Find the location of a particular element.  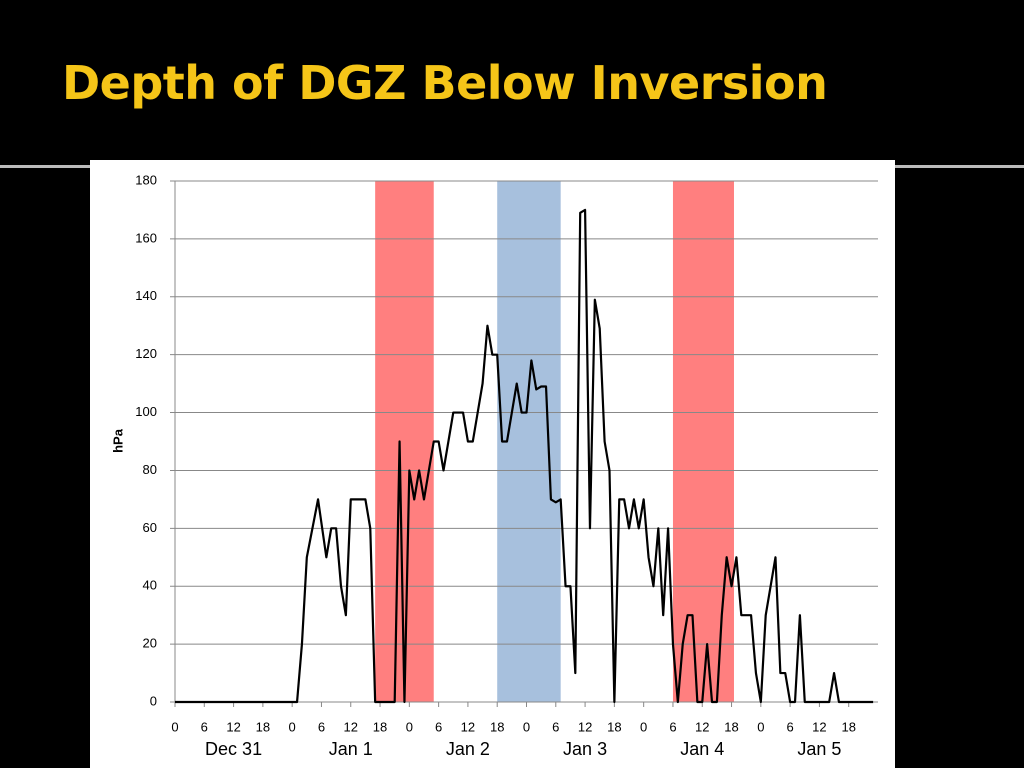

y-tick-label: 180 is located at coordinates (146, 179).